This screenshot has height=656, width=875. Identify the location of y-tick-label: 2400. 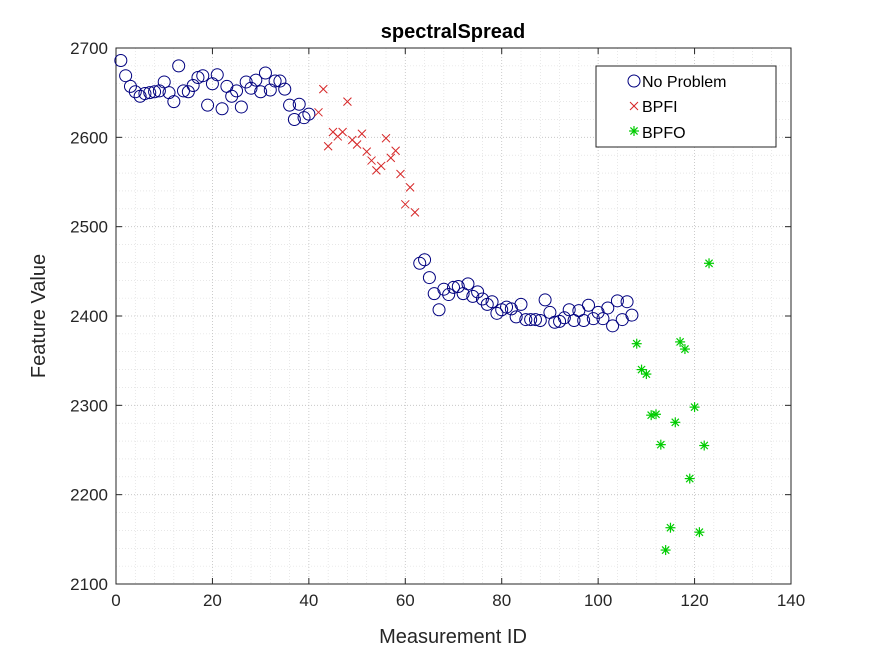
(89, 316).